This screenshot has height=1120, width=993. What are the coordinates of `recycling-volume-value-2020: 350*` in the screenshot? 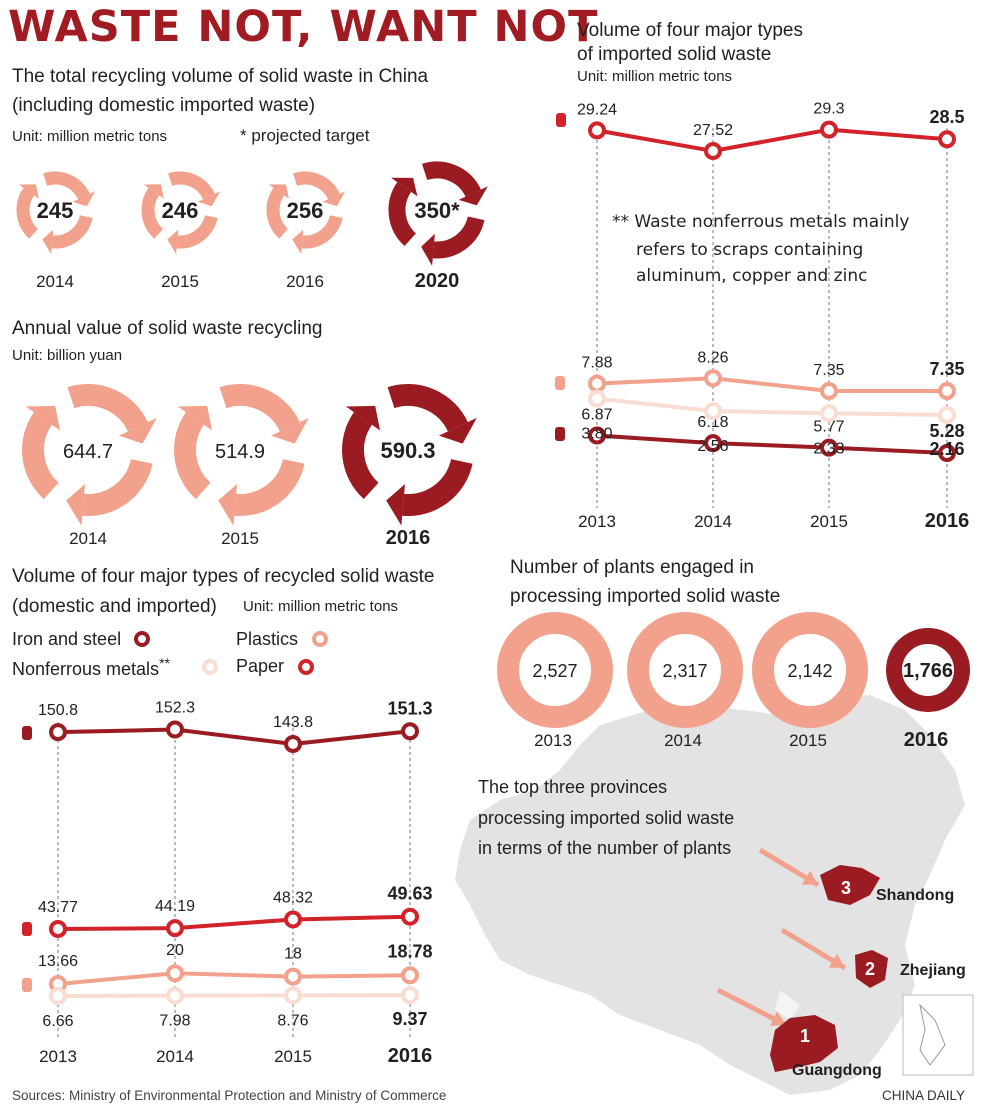 It's located at (437, 210).